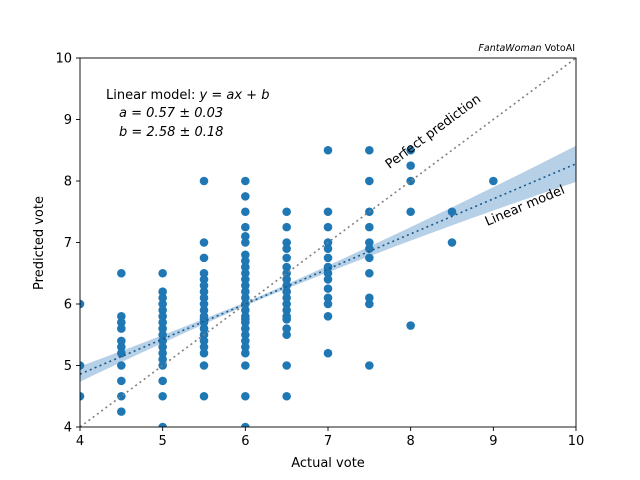 This screenshot has height=480, width=640. I want to click on y-tick-label: 8, so click(68, 182).